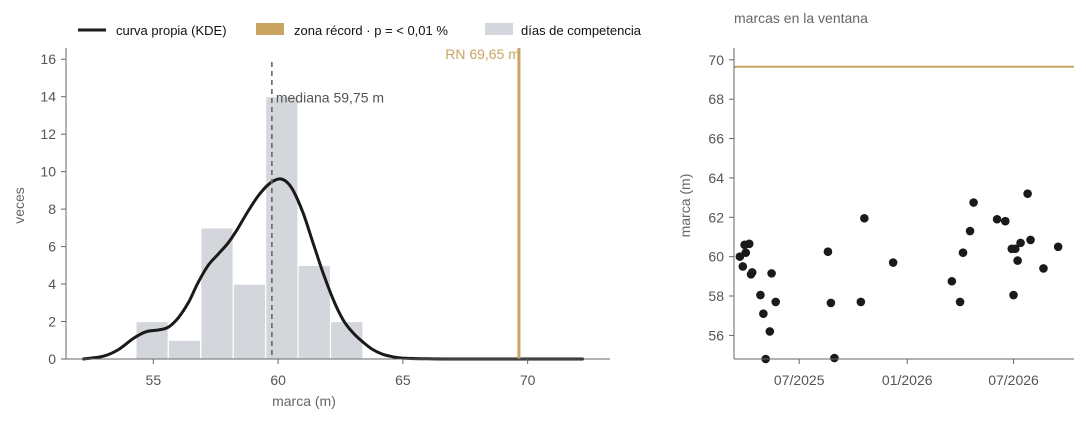  What do you see at coordinates (52, 284) in the screenshot?
I see `y-tick-label-4: 4` at bounding box center [52, 284].